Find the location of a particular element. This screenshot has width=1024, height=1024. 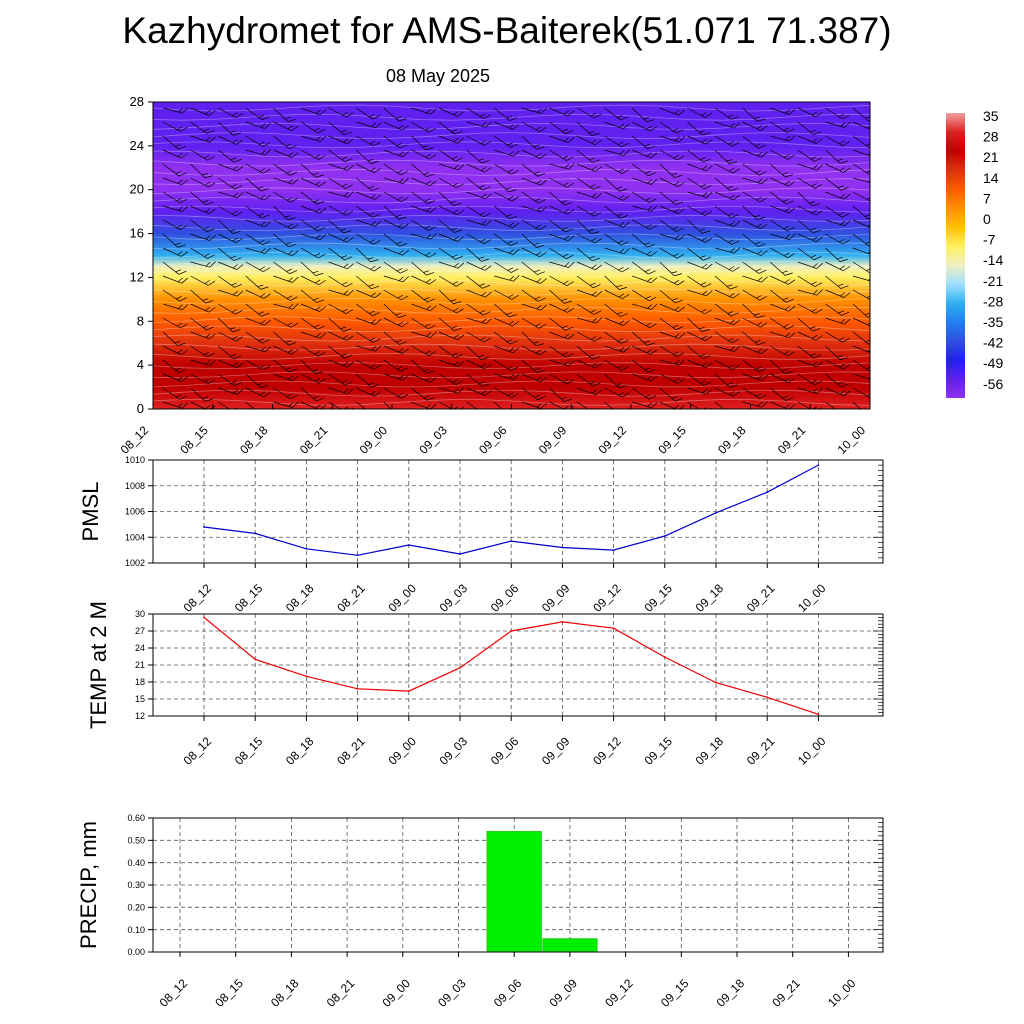

x-tick-label: 09_12 is located at coordinates (607, 751).